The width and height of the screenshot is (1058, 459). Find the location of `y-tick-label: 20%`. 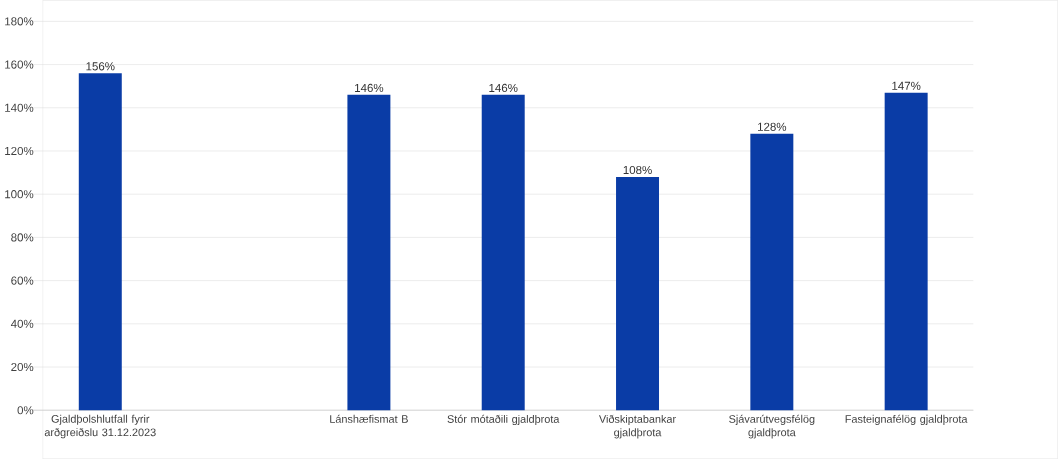

y-tick-label: 20% is located at coordinates (22, 367).